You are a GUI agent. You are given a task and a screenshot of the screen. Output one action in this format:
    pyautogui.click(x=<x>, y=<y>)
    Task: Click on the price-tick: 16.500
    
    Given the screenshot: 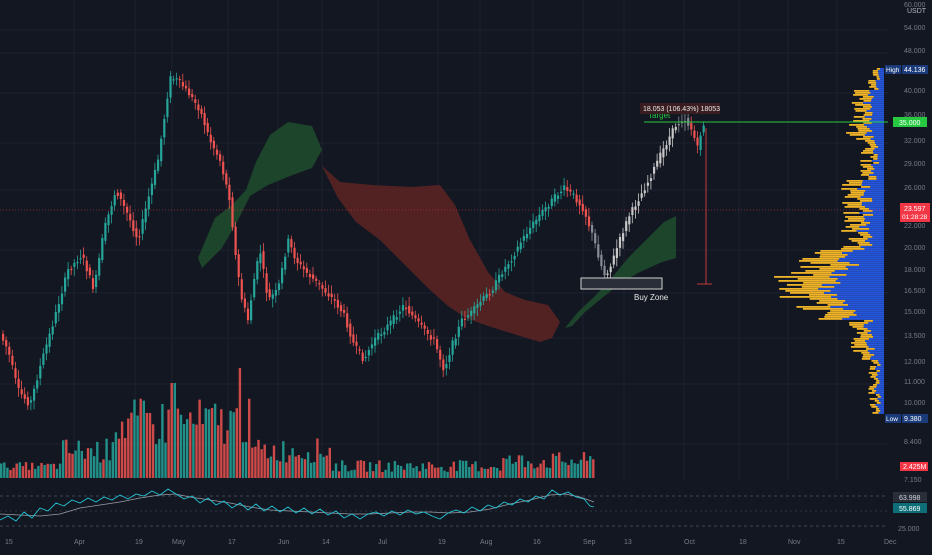 What is the action you would take?
    pyautogui.click(x=915, y=291)
    